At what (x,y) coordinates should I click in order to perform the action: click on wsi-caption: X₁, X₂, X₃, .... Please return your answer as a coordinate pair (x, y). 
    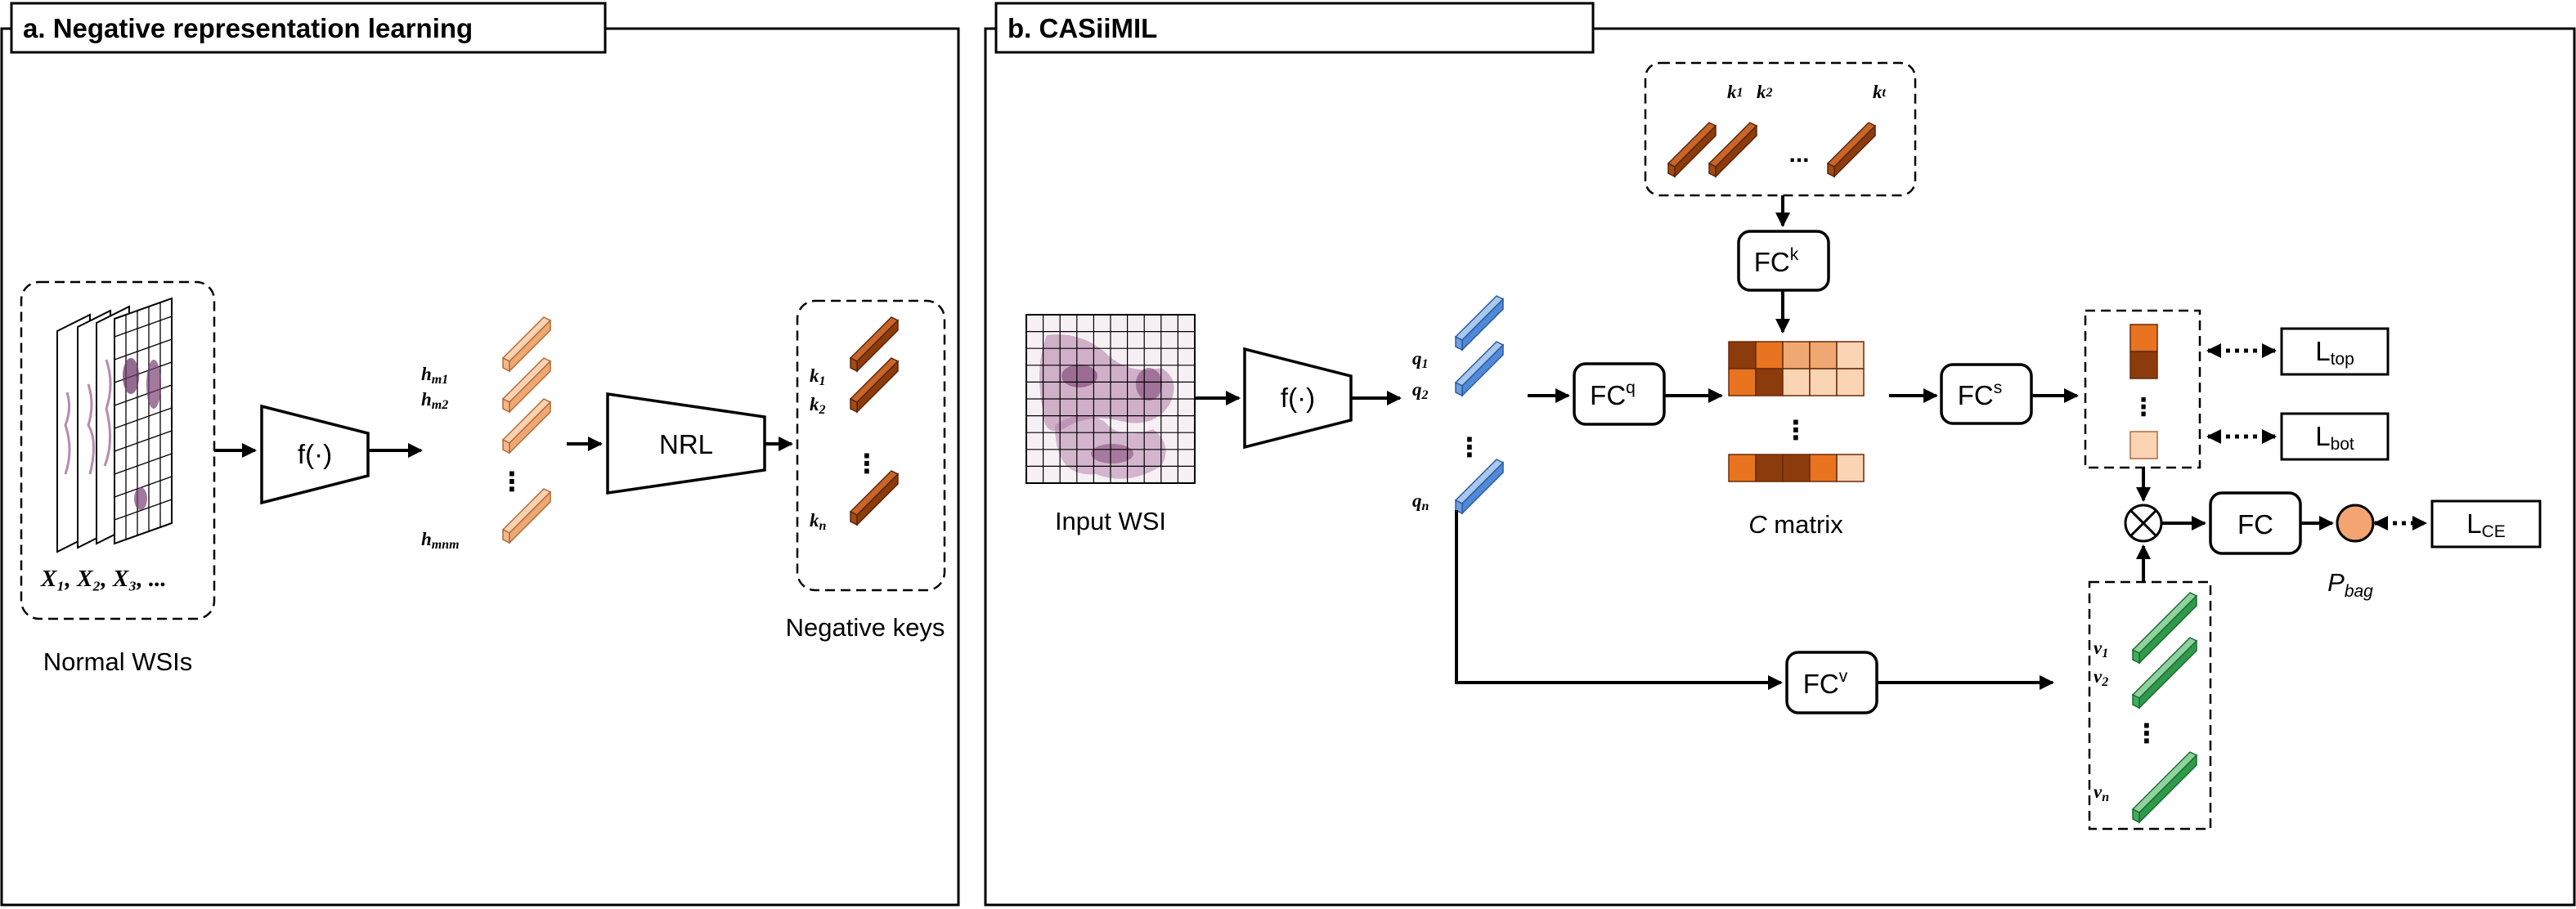
    Looking at the image, I should click on (103, 579).